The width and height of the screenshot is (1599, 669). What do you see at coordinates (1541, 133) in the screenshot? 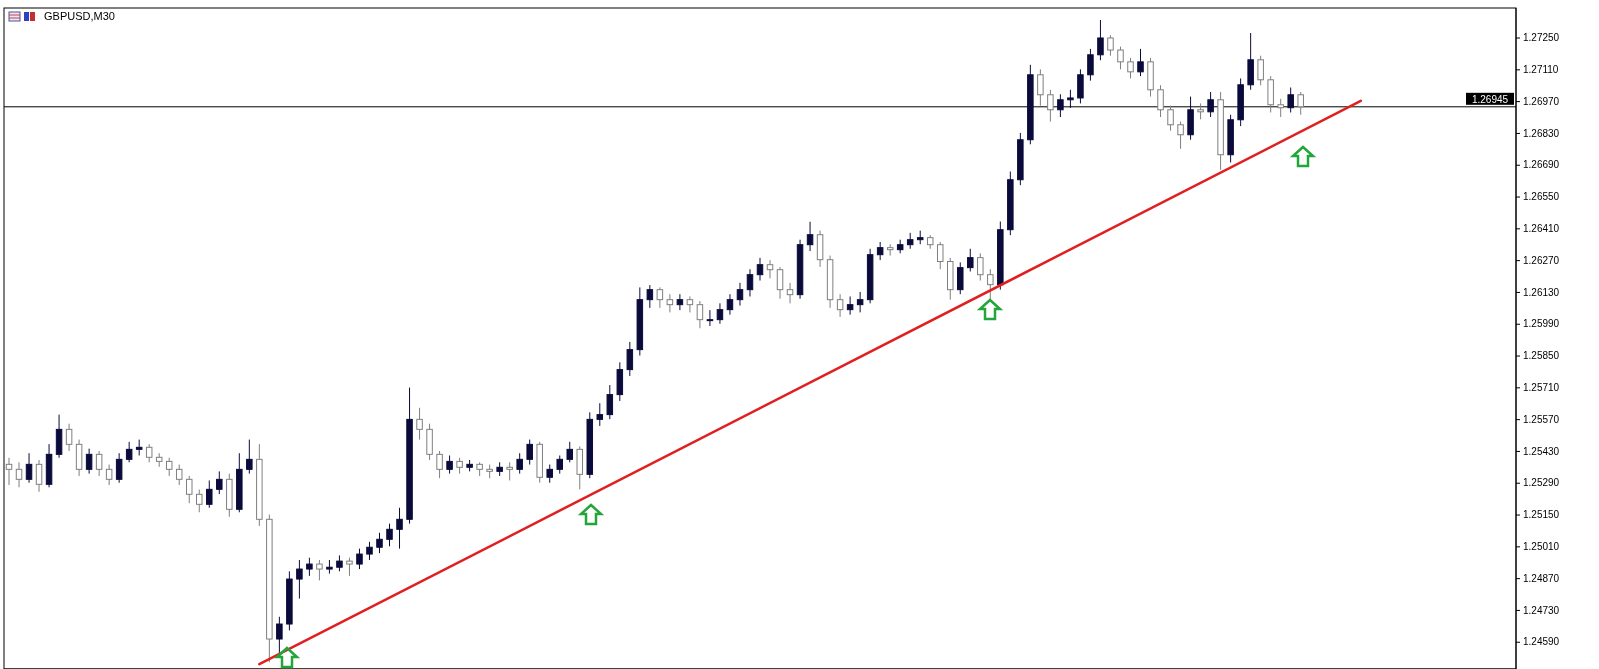
I see `y-tick-label: 1.26830` at bounding box center [1541, 133].